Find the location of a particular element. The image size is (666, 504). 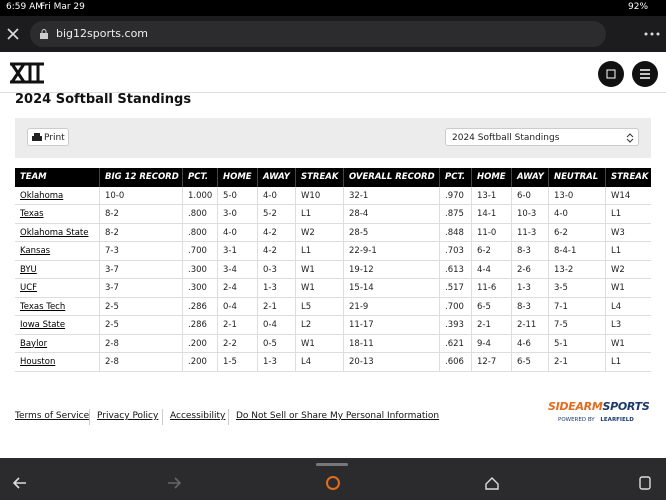

team-link: Texas Tech is located at coordinates (43, 306).